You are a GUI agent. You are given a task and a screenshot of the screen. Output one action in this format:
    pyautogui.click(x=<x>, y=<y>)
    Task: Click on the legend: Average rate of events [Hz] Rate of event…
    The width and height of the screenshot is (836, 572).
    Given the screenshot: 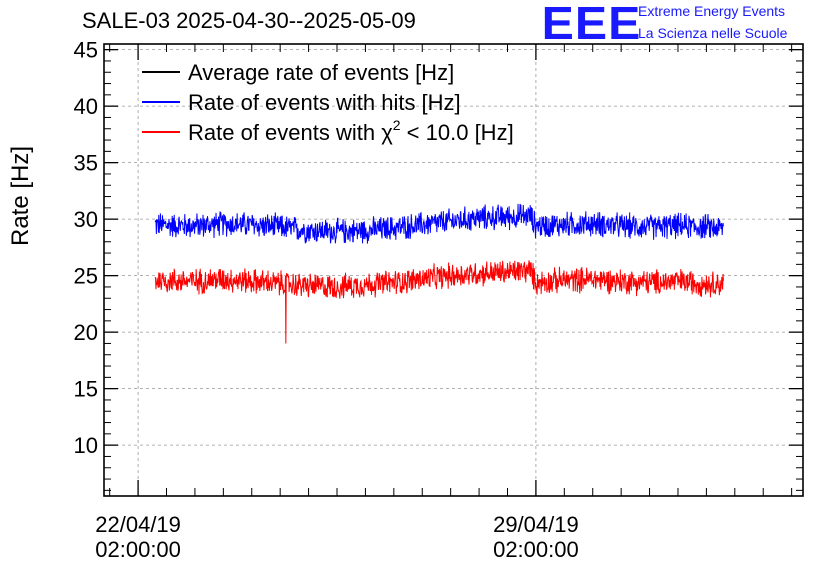 What is the action you would take?
    pyautogui.click(x=328, y=102)
    